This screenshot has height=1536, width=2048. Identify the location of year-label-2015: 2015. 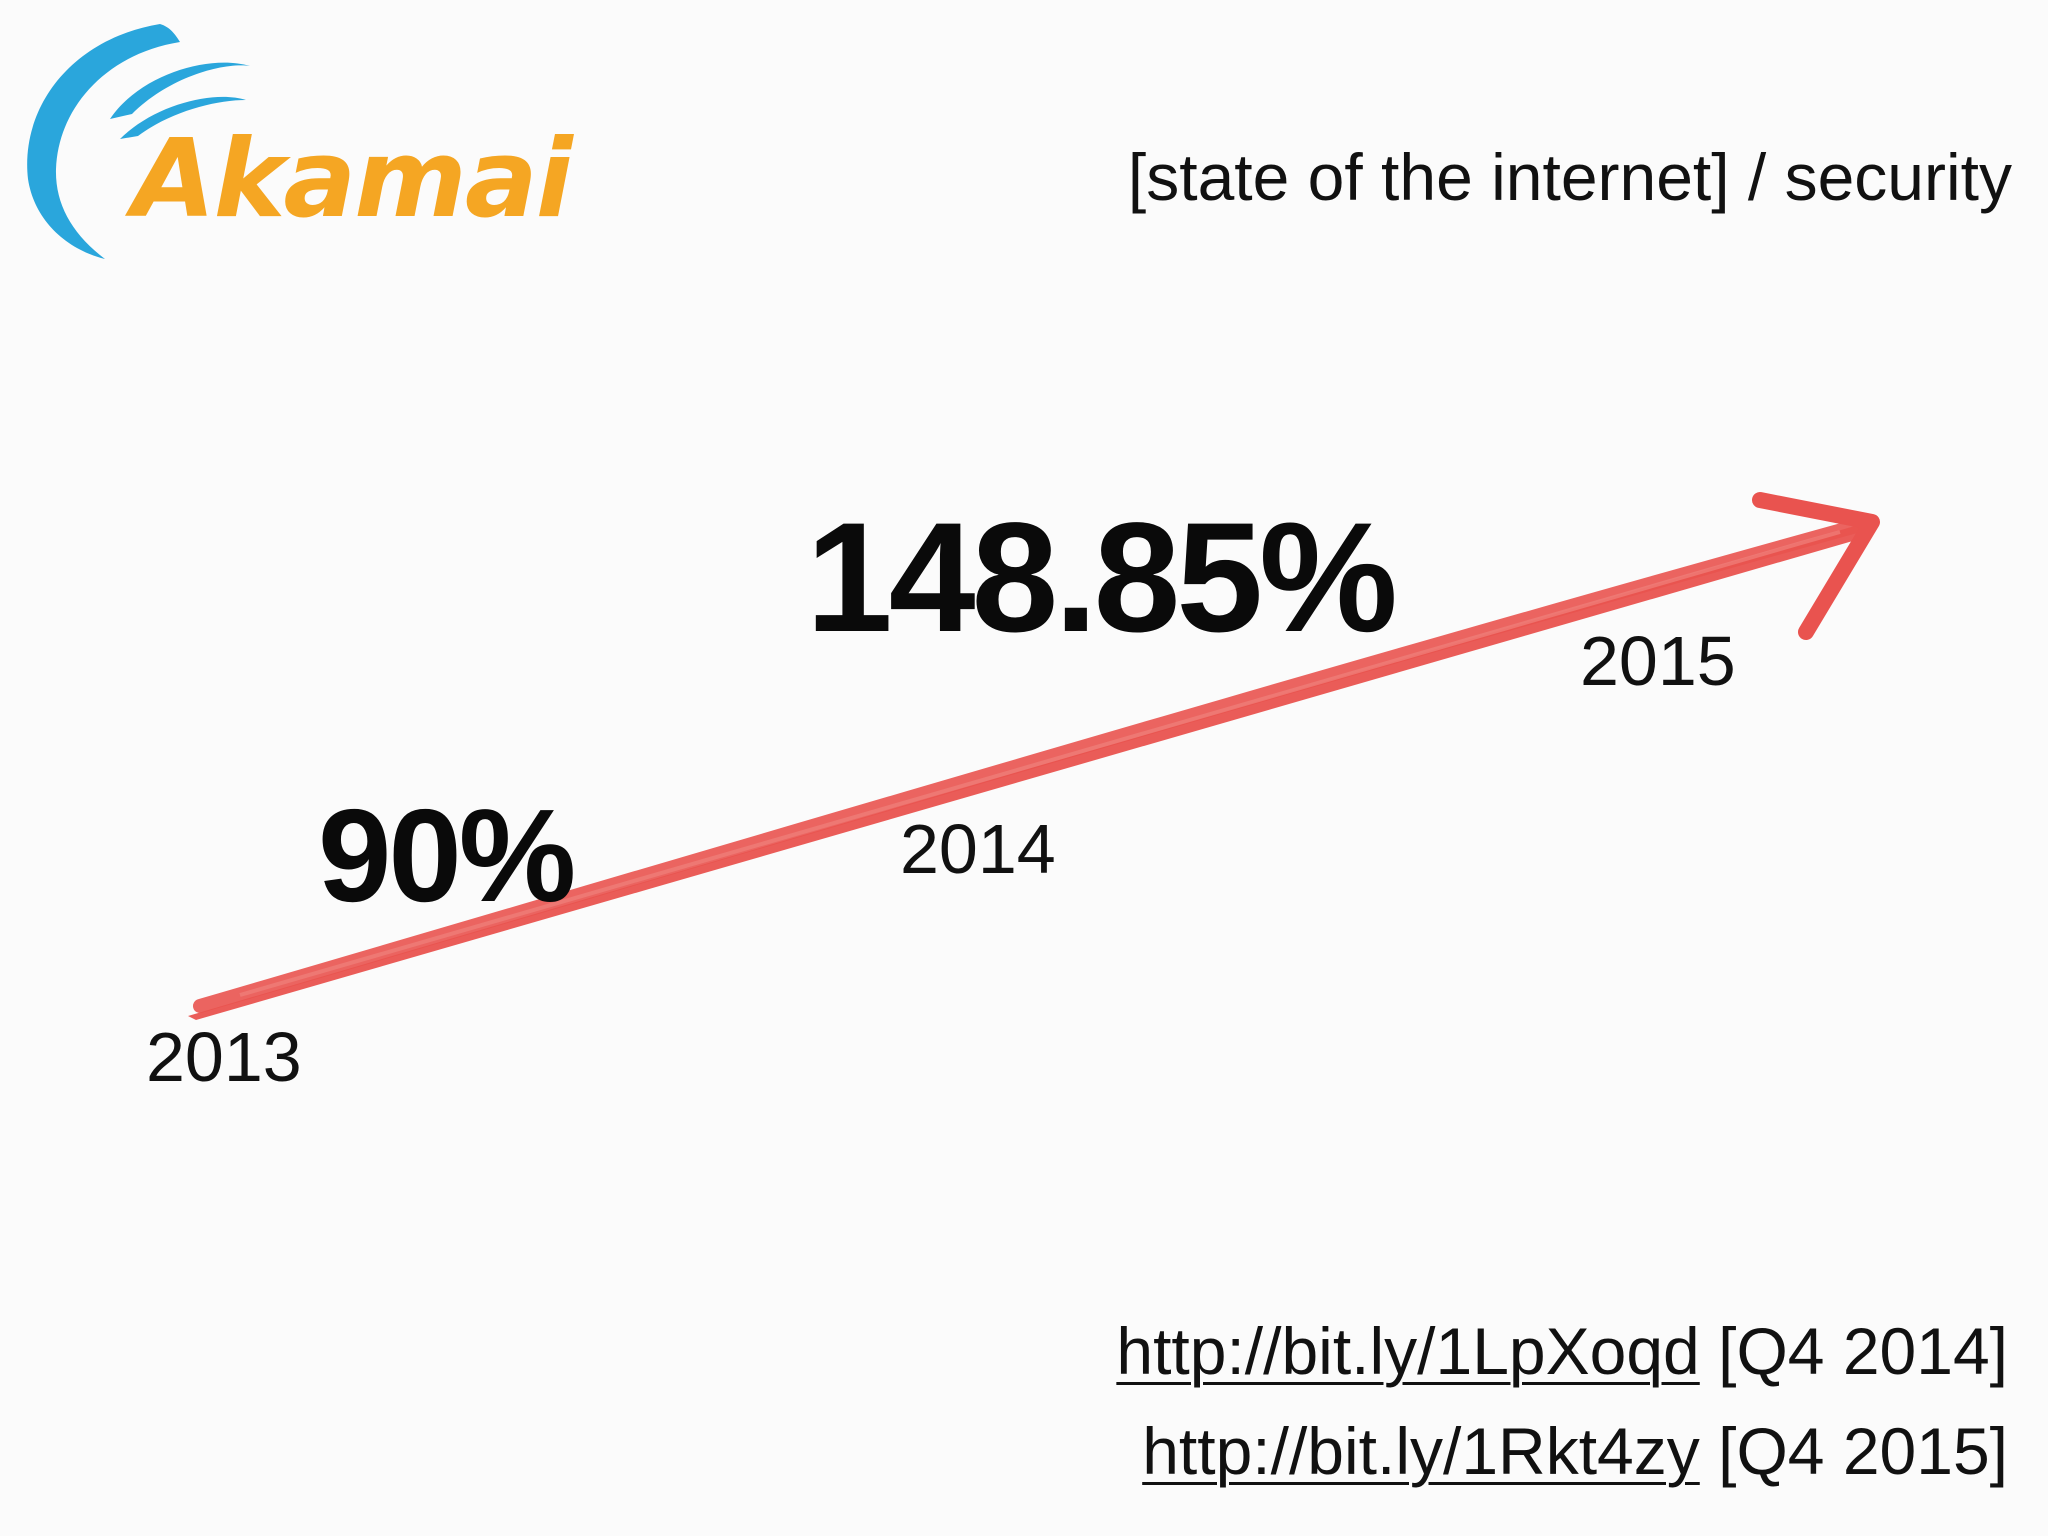
(1658, 661).